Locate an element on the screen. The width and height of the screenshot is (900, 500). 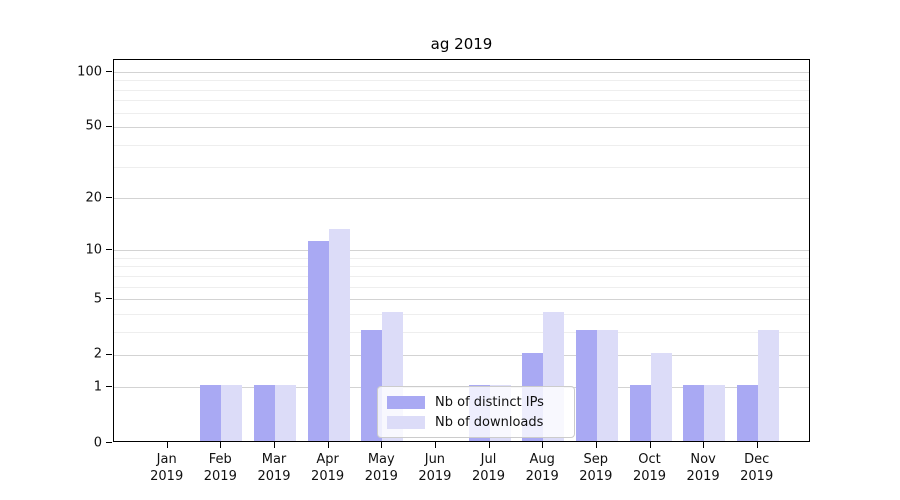
x-tick-label: Apr 2019 is located at coordinates (328, 468).